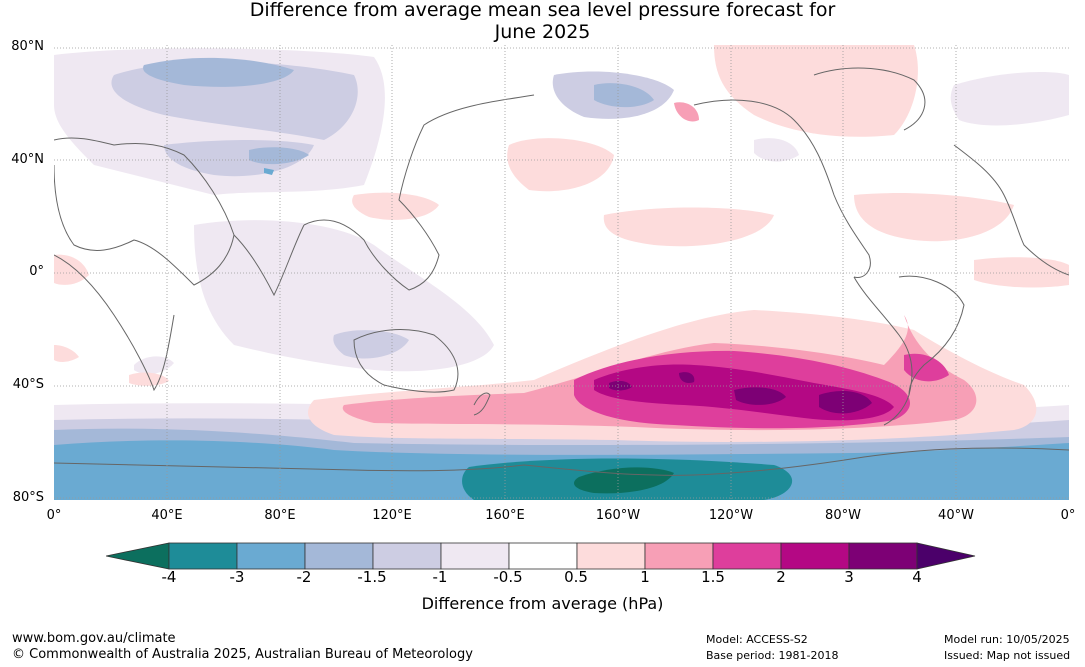  Describe the element at coordinates (219, 121) in the screenshot. I see `negative-anomaly-eurasia` at that location.